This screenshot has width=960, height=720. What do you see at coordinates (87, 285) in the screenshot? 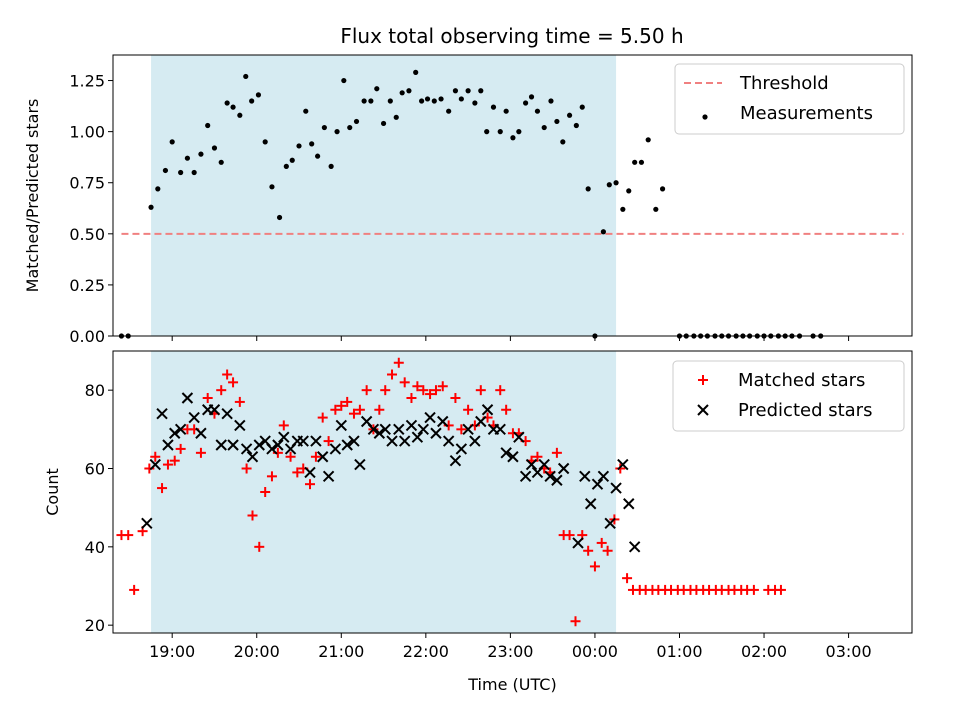
I see `y-tick-label: 0.25` at bounding box center [87, 285].